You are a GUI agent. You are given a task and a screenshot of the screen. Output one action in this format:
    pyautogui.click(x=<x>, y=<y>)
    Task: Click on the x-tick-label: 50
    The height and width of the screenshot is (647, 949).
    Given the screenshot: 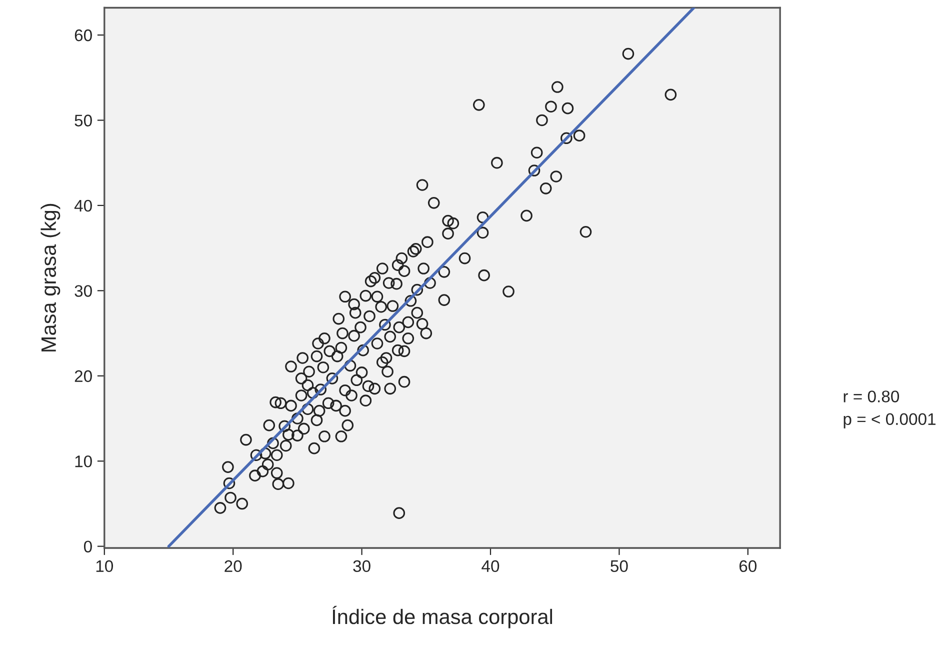 What is the action you would take?
    pyautogui.click(x=619, y=566)
    